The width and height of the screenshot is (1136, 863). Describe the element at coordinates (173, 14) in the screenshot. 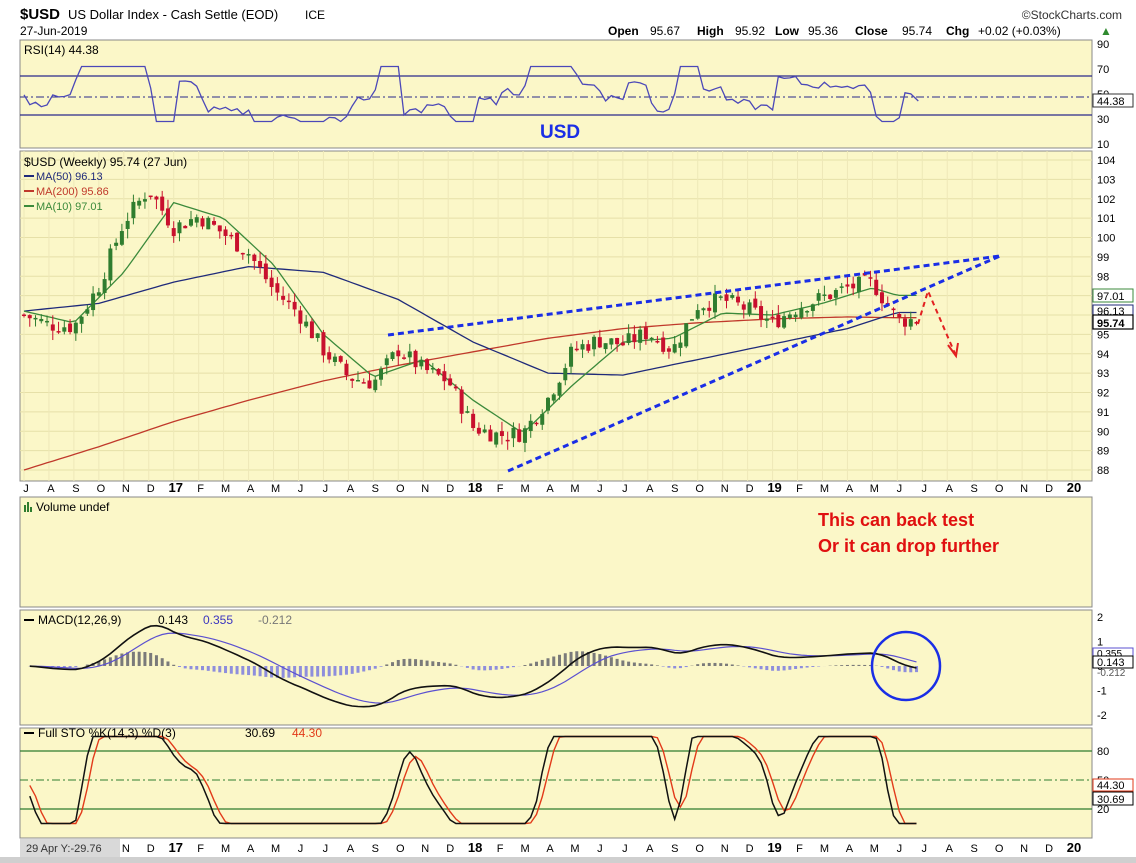

I see `symbol-name: US Dollar Index - Cash Settle (EOD)` at that location.